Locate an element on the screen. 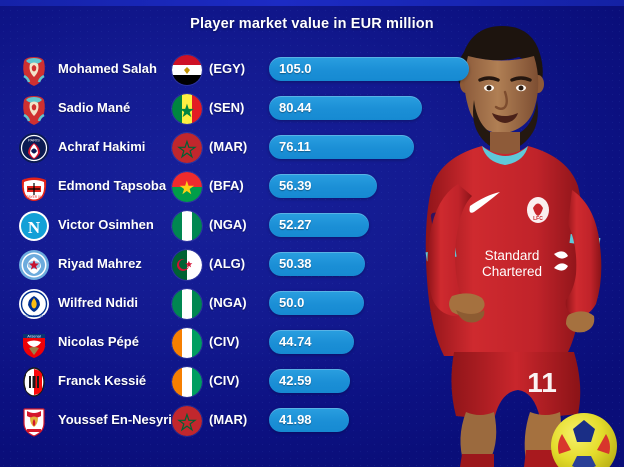 Image resolution: width=624 pixels, height=467 pixels. svg-text: BAYER 04 is located at coordinates (34, 197).